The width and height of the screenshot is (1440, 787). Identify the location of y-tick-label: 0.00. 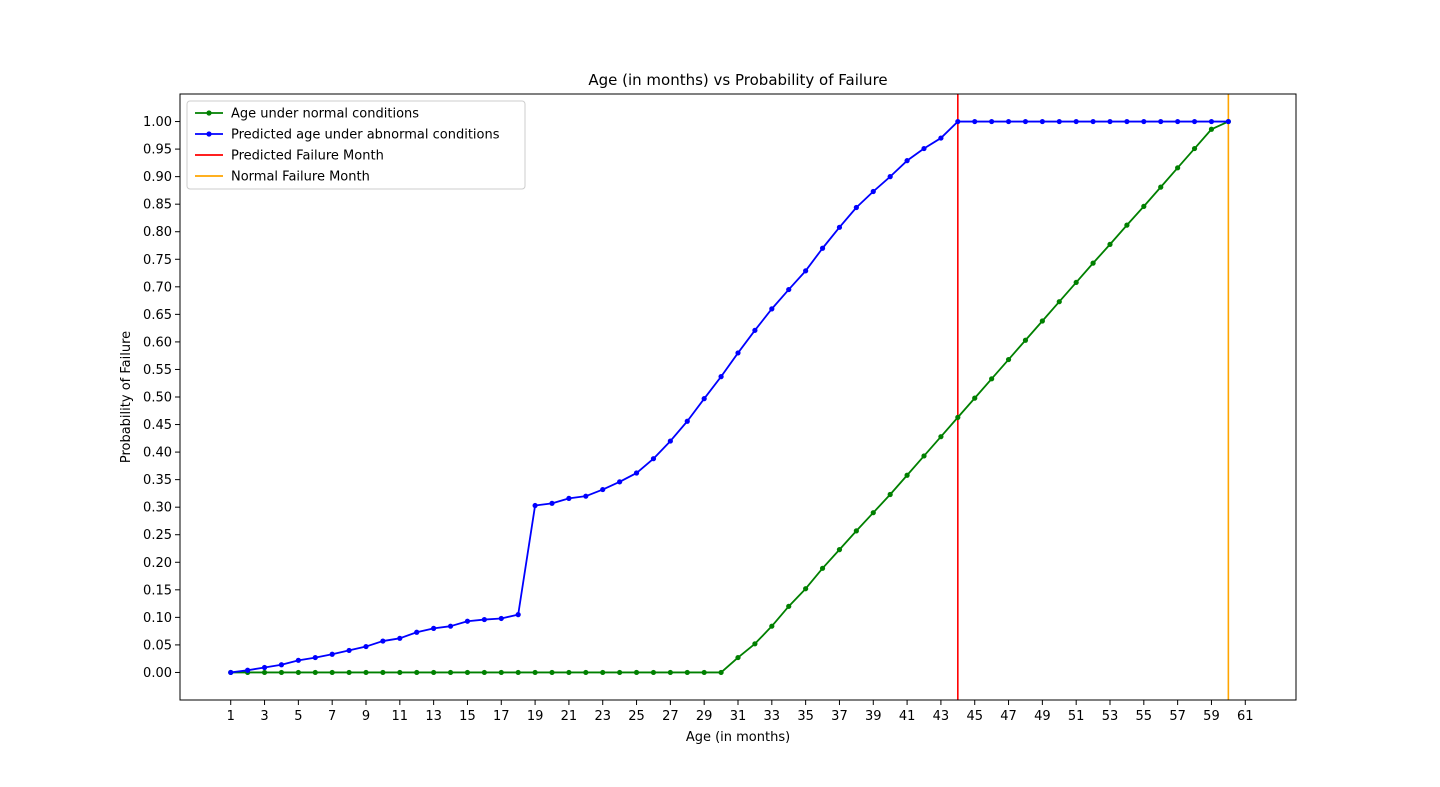
(157, 673).